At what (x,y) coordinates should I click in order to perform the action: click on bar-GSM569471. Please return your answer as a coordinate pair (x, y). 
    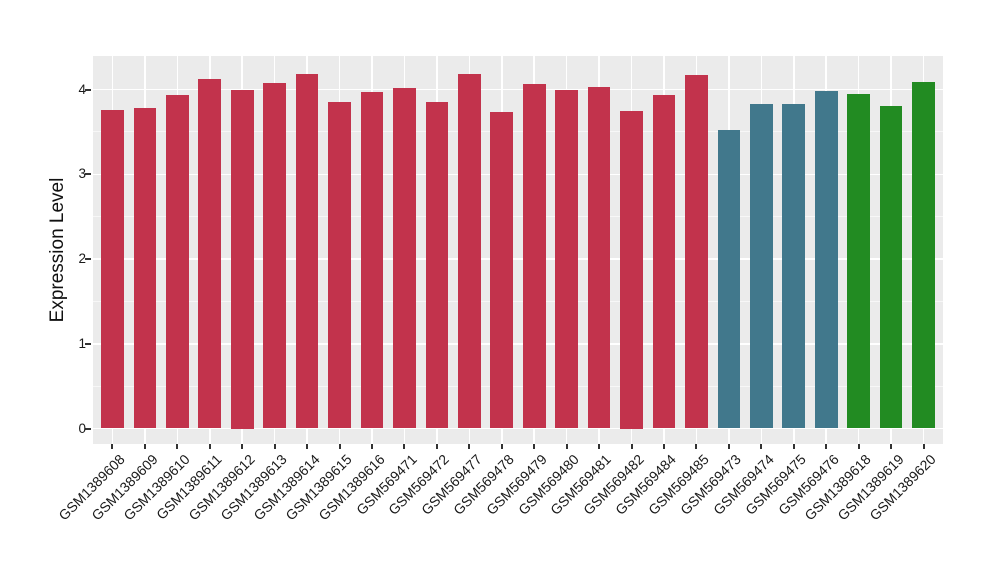
    Looking at the image, I should click on (404, 258).